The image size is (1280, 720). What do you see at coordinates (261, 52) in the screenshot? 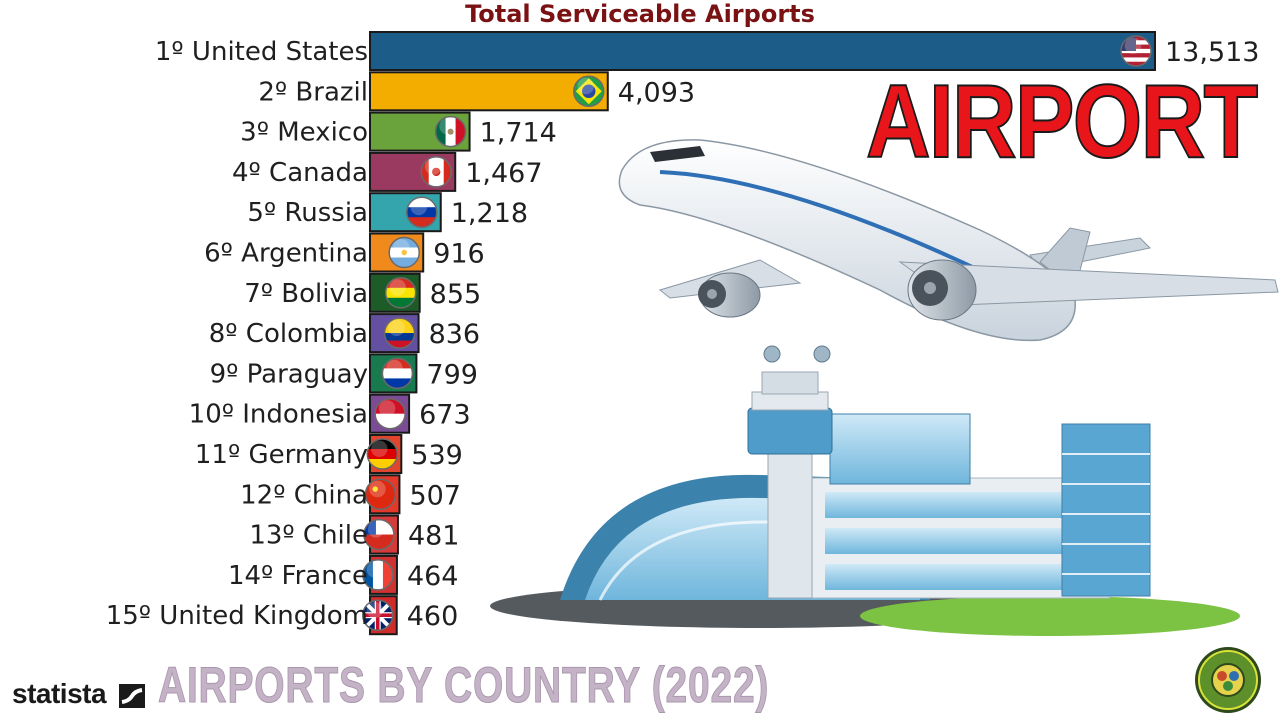
I see `category-label: 1º United States` at bounding box center [261, 52].